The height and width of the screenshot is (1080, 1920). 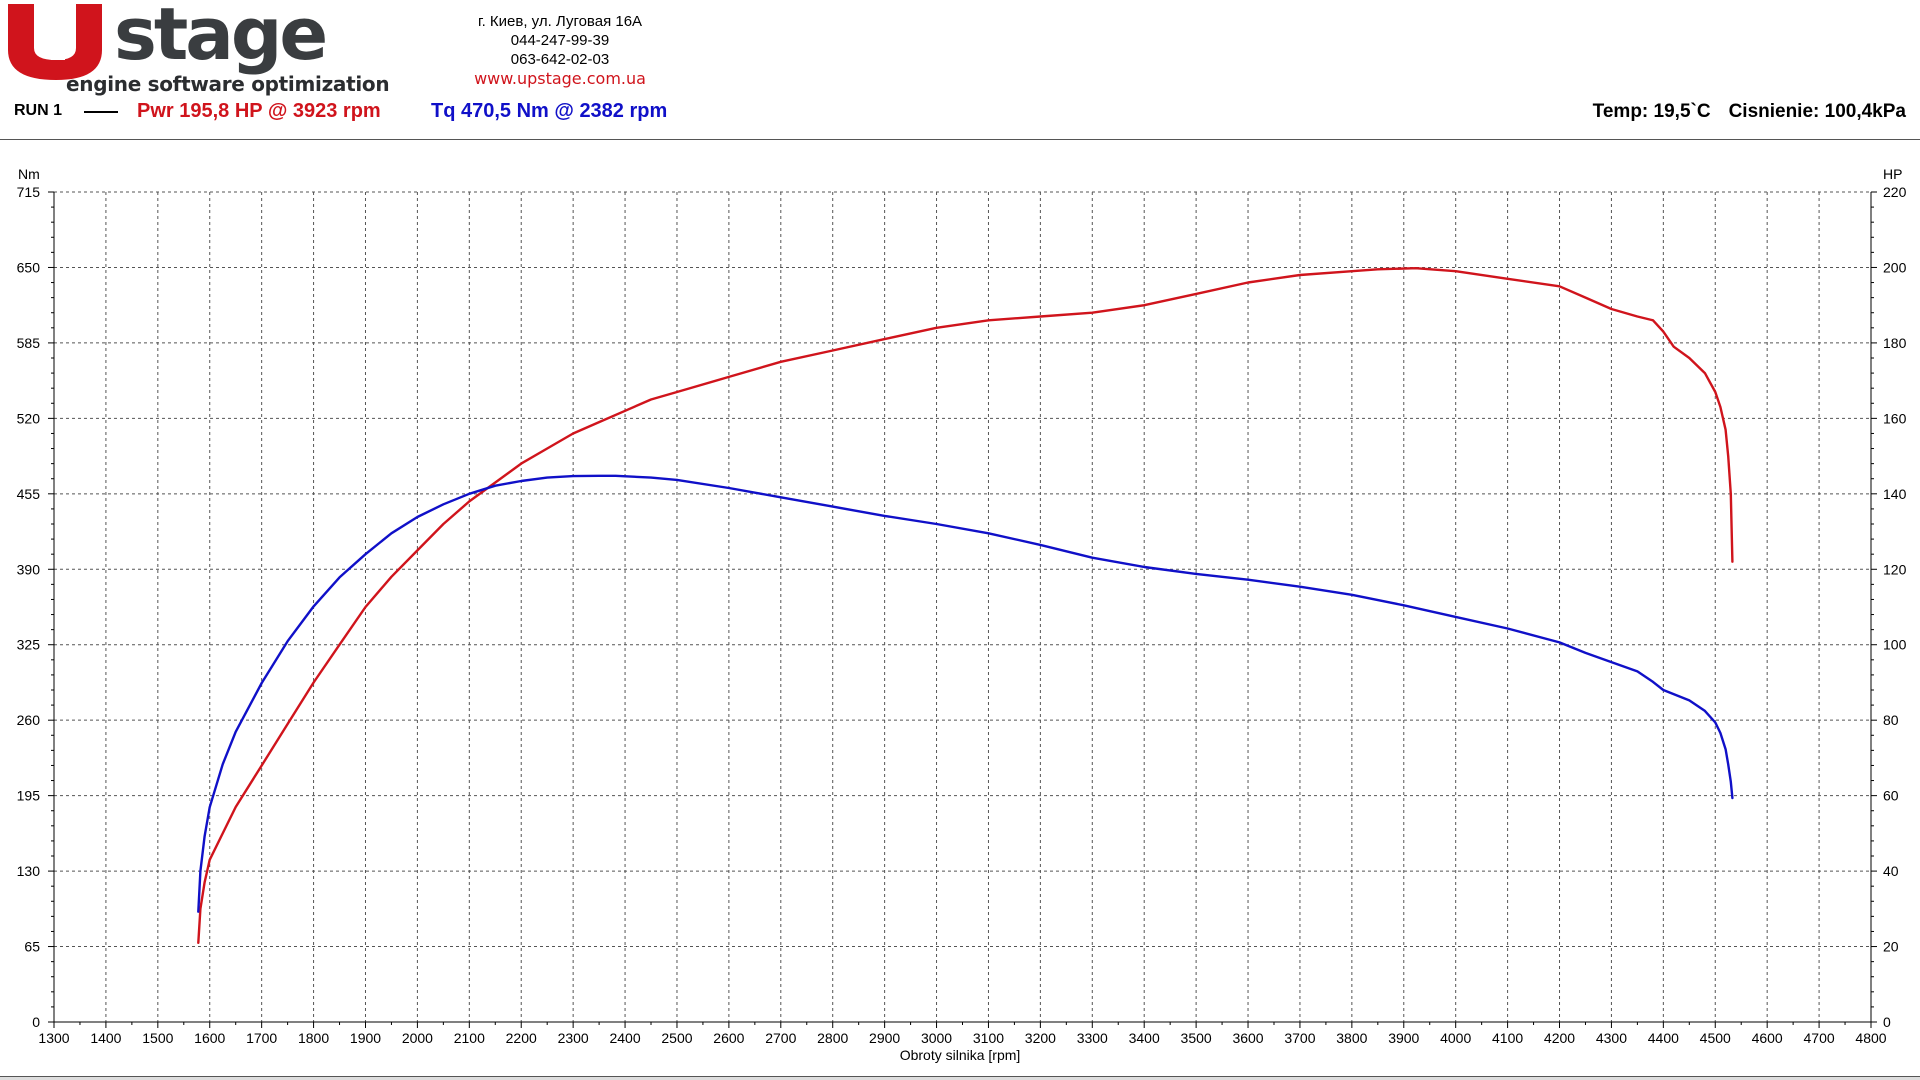 What do you see at coordinates (209, 1038) in the screenshot?
I see `x-tick-label: 1600` at bounding box center [209, 1038].